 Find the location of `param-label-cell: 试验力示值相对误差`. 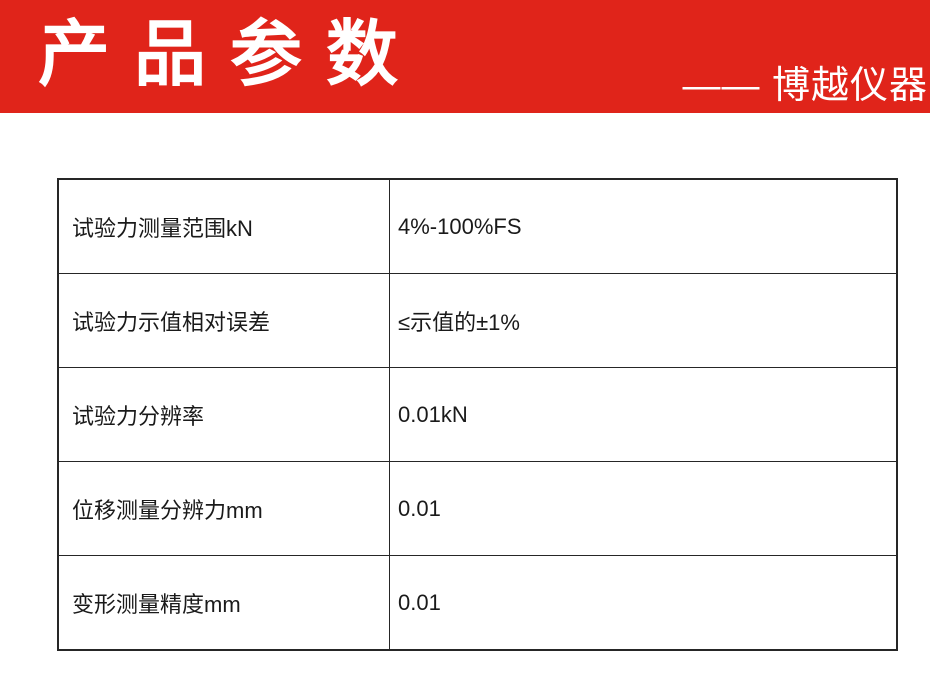

param-label-cell: 试验力示值相对误差 is located at coordinates (223, 320).